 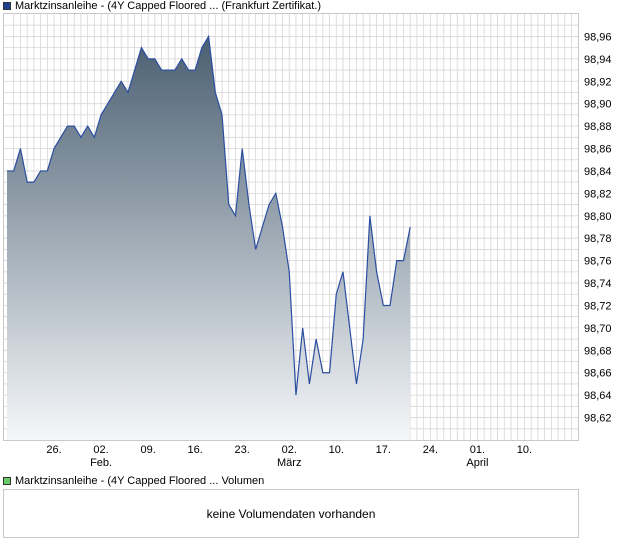 I want to click on y-tick-label: 98,68, so click(x=598, y=351).